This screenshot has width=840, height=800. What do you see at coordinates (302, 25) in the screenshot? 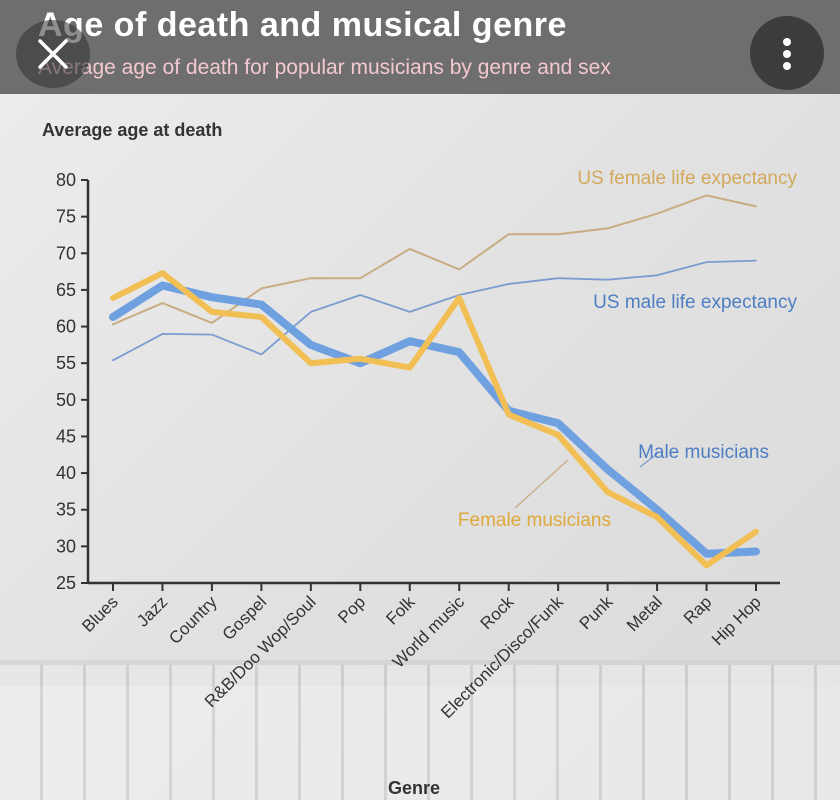
I see `chart-title: Age of death and musical genre` at bounding box center [302, 25].